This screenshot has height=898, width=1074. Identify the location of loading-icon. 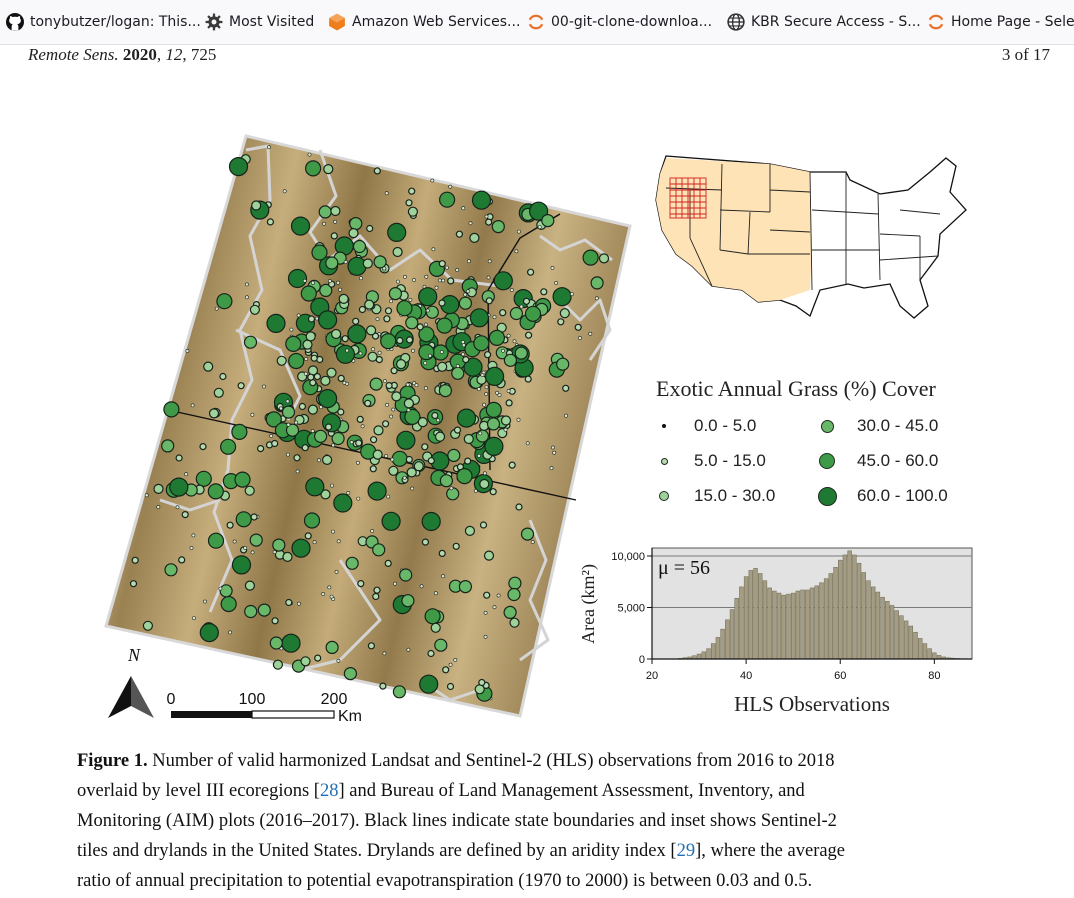
(936, 22).